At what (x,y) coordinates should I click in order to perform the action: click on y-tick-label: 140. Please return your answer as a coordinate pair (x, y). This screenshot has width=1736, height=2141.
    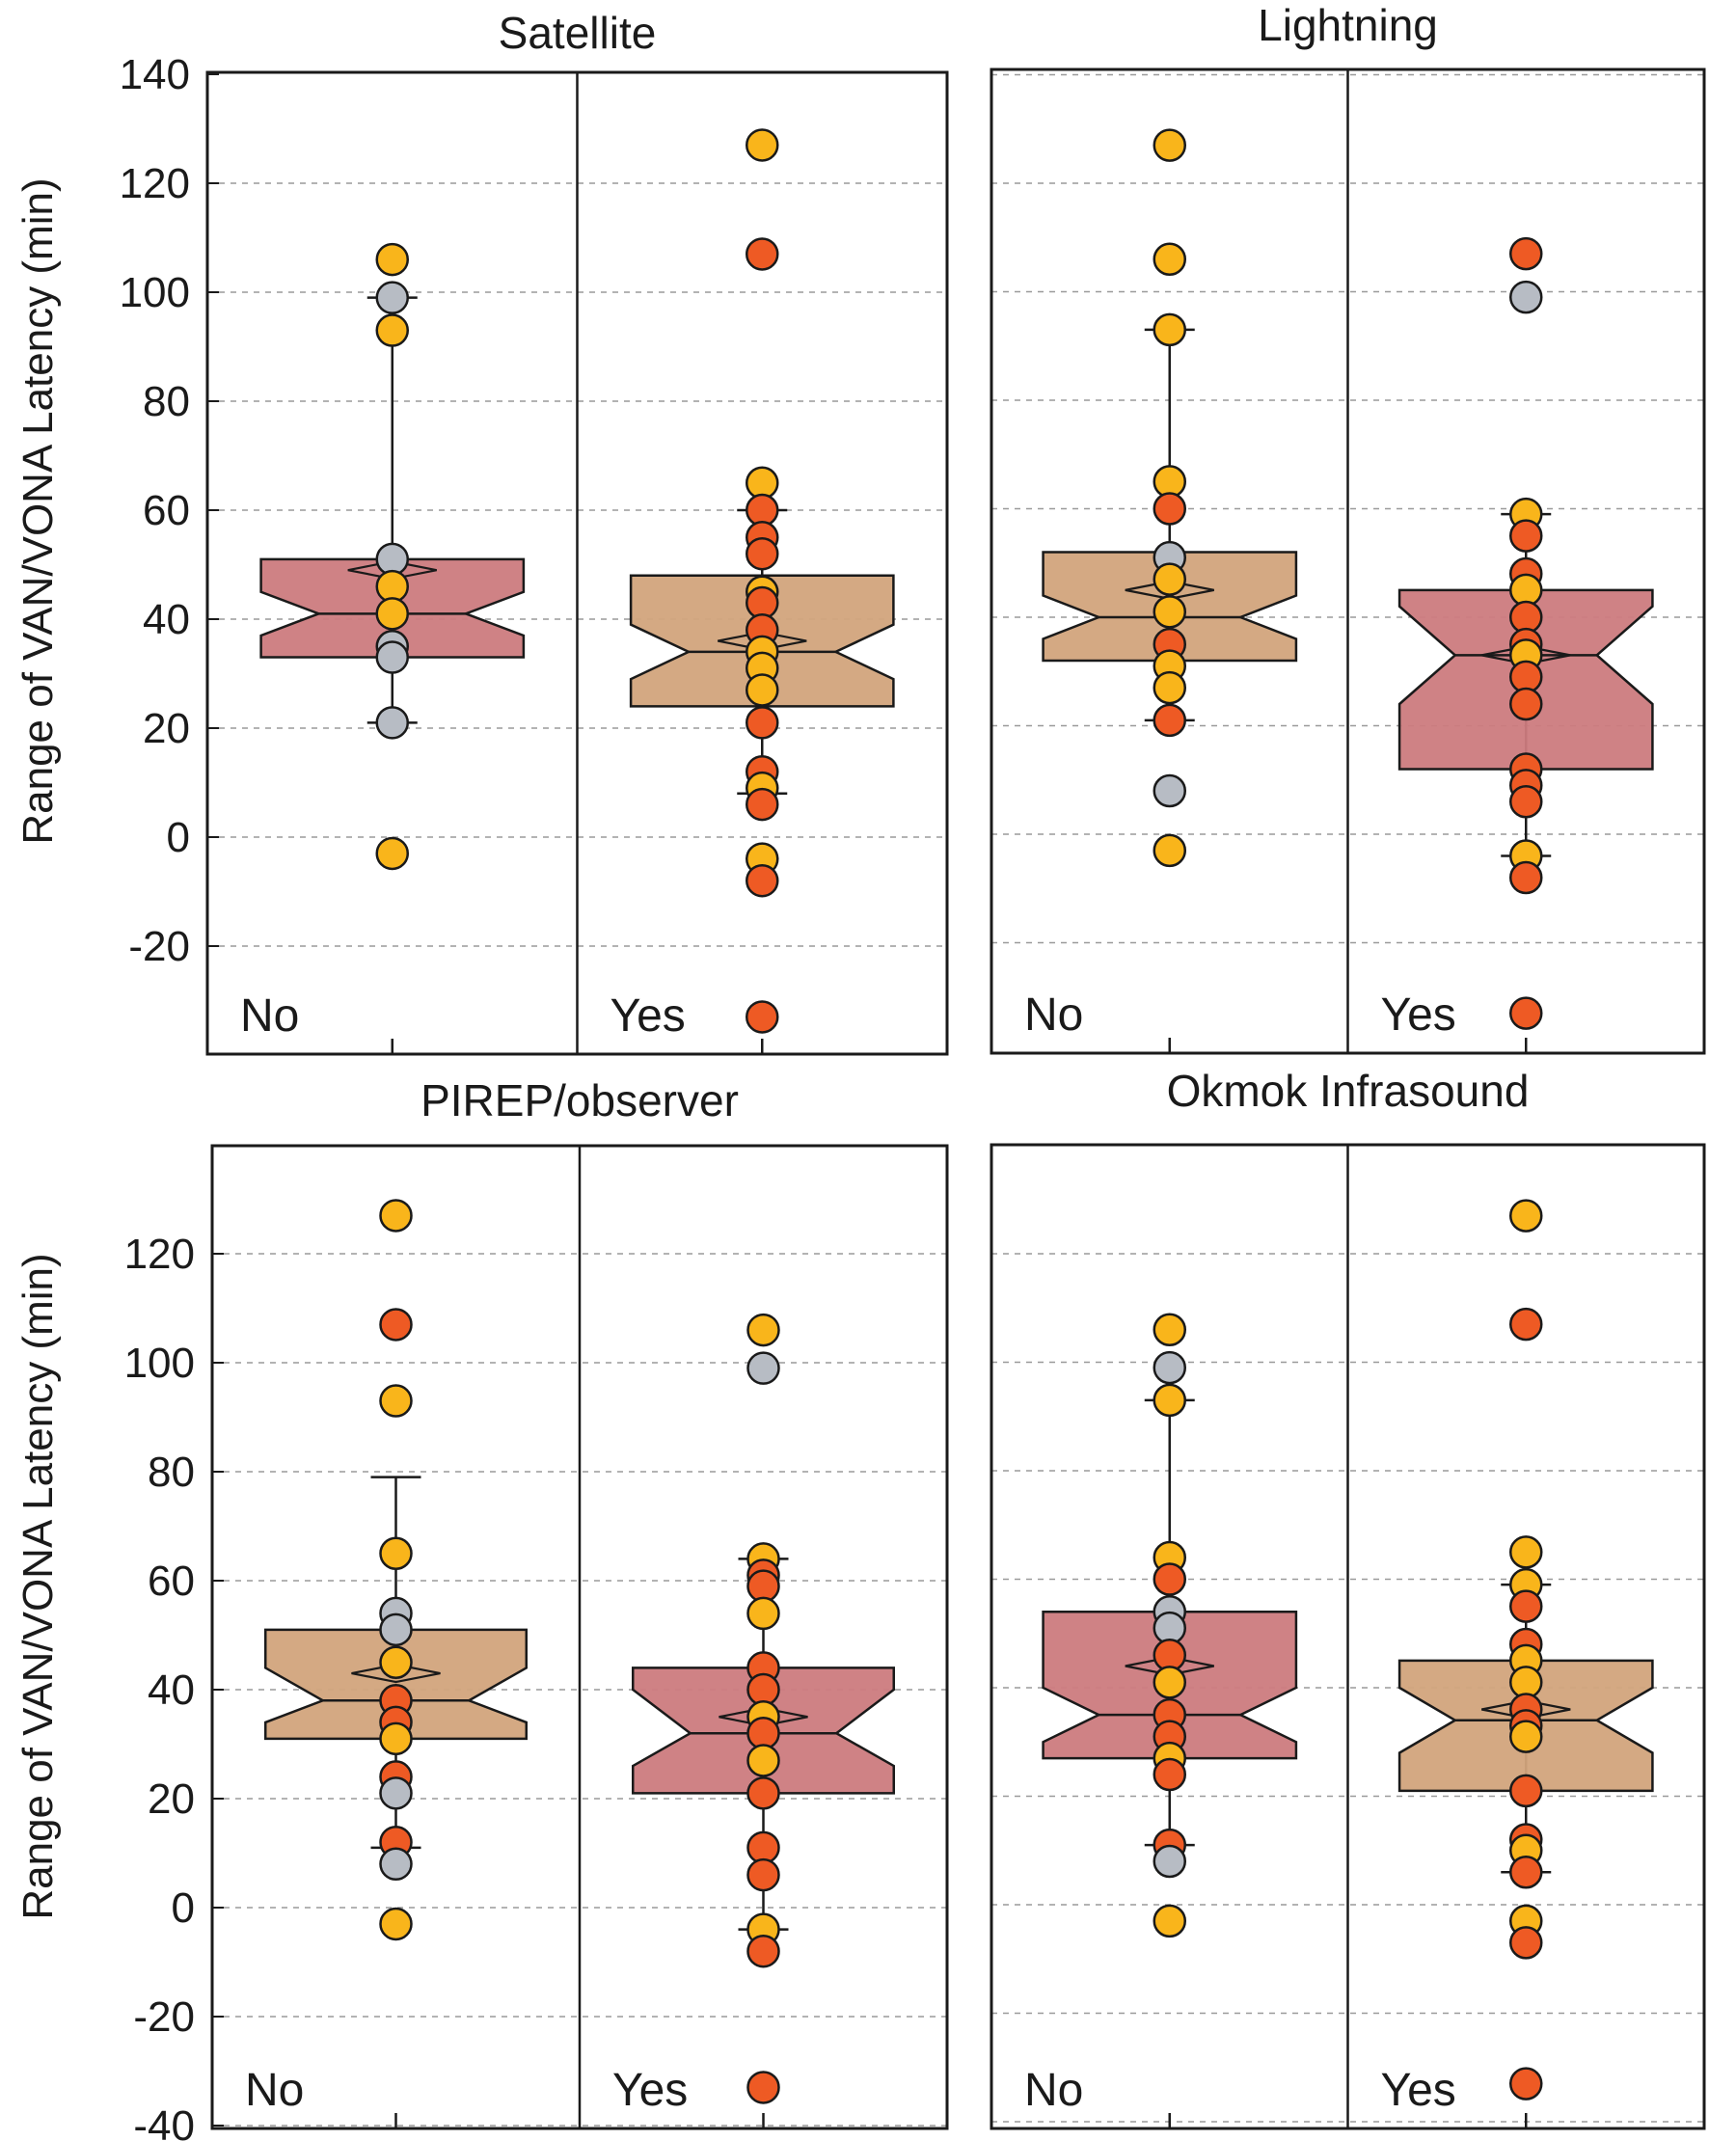
    Looking at the image, I should click on (155, 75).